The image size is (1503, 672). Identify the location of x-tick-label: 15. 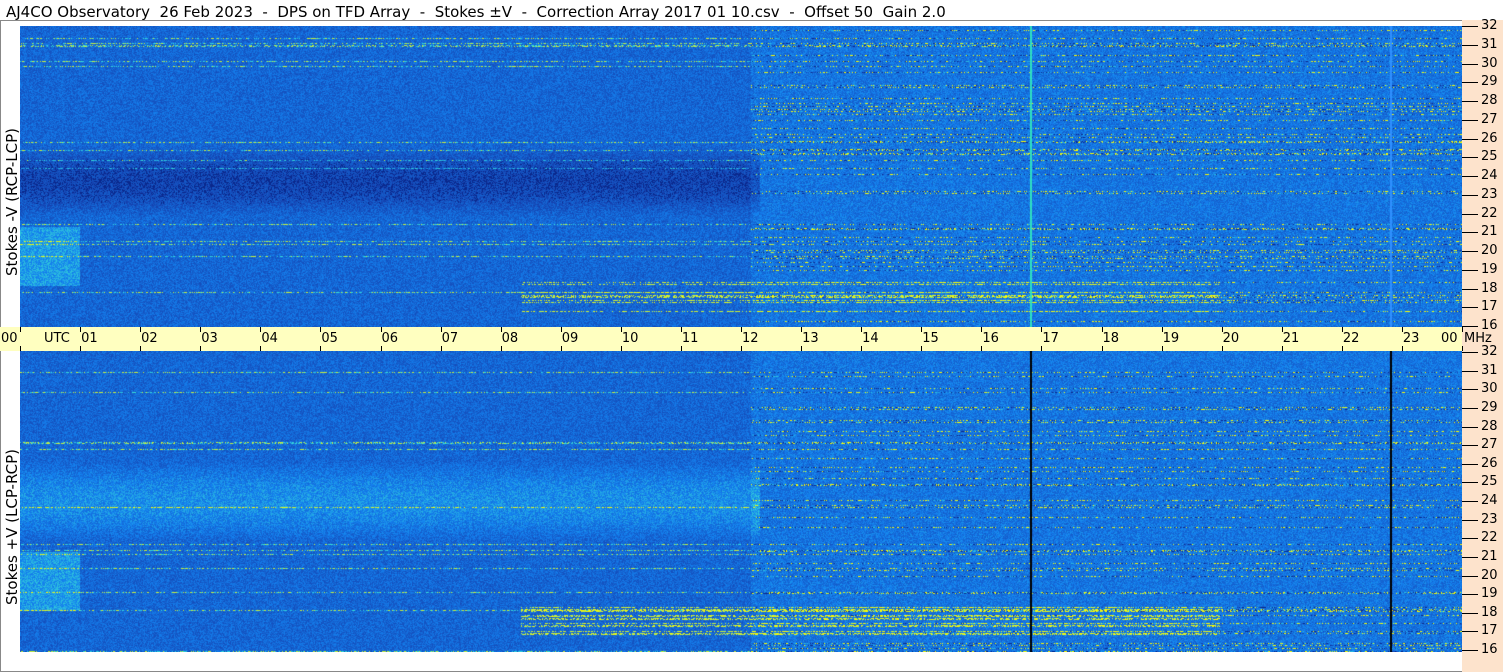
(930, 338).